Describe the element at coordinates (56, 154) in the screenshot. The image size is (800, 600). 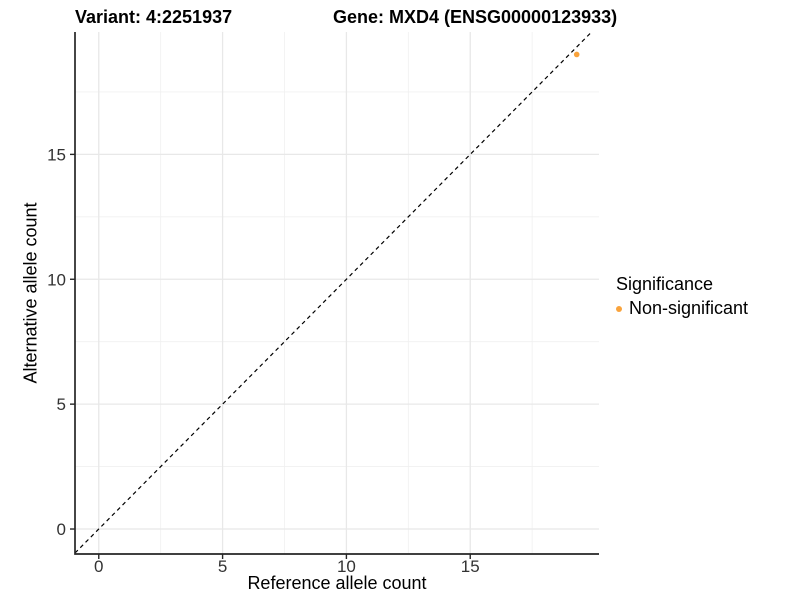
I see `y-tick-label: 15` at that location.